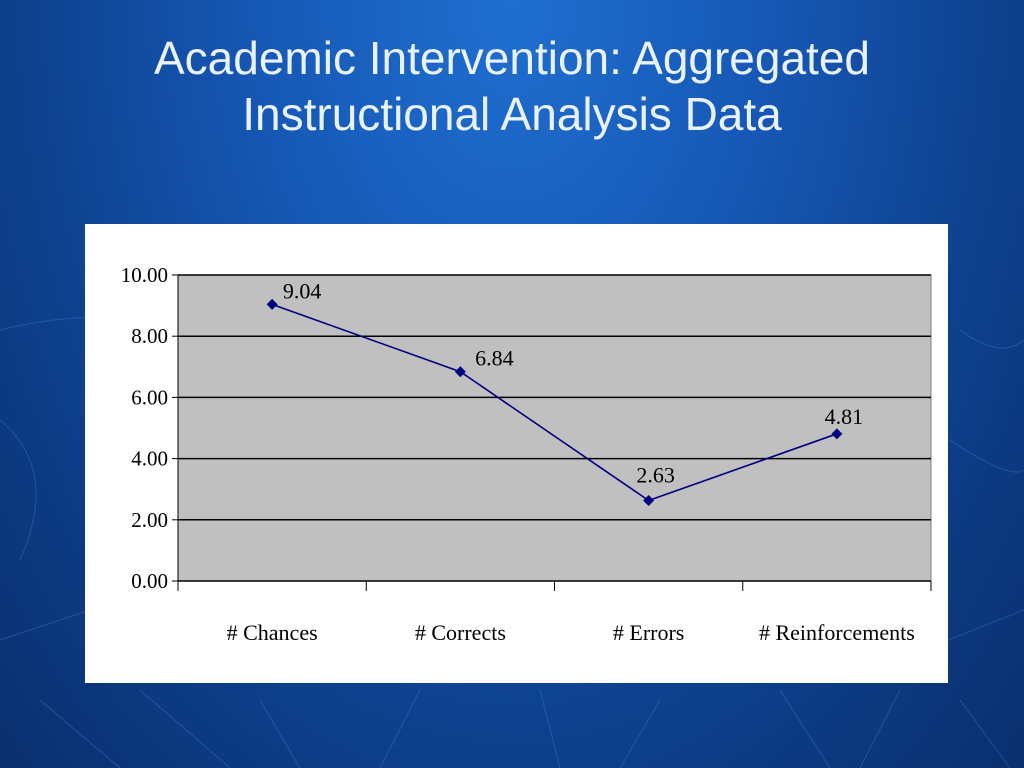  What do you see at coordinates (149, 459) in the screenshot?
I see `y-tick-label: 4.00` at bounding box center [149, 459].